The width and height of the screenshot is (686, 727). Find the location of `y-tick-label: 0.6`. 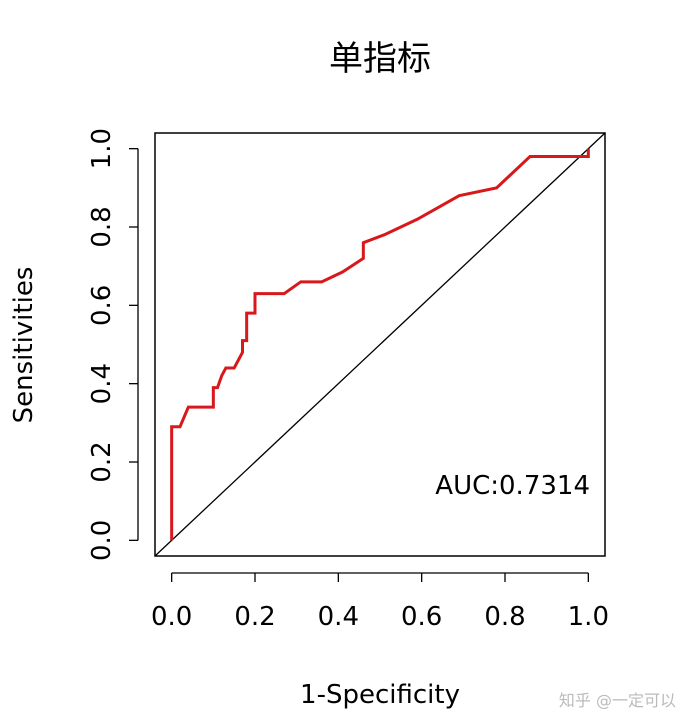

y-tick-label: 0.6 is located at coordinates (102, 305).